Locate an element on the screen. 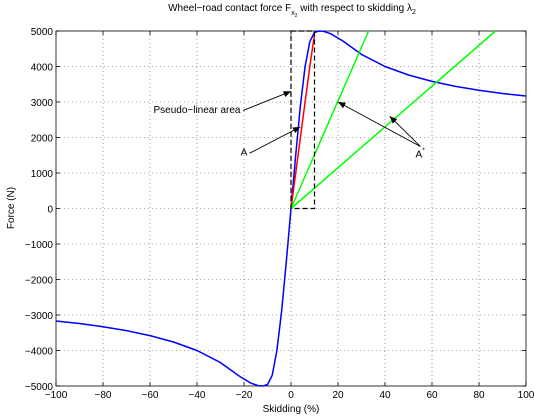 The height and width of the screenshot is (420, 534). y-tick-label: 3000 is located at coordinates (42, 103).